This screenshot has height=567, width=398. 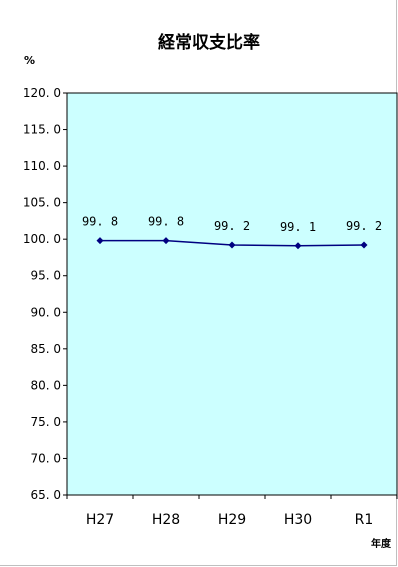 I want to click on y-tick-label: 115. 0, so click(x=42, y=130).